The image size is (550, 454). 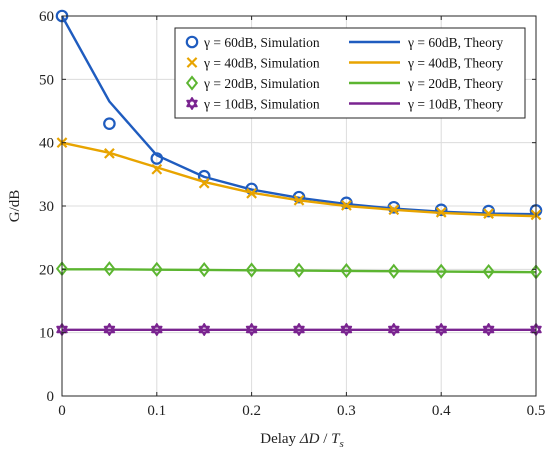 What do you see at coordinates (536, 411) in the screenshot?
I see `x-tick-label: 0.5` at bounding box center [536, 411].